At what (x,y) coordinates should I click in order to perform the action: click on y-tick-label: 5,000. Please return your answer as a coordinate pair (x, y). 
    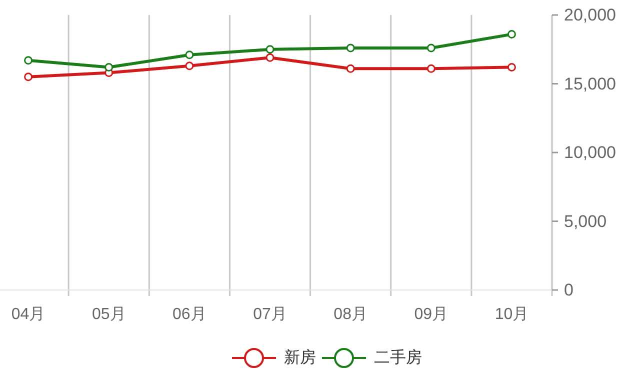
    Looking at the image, I should click on (585, 221).